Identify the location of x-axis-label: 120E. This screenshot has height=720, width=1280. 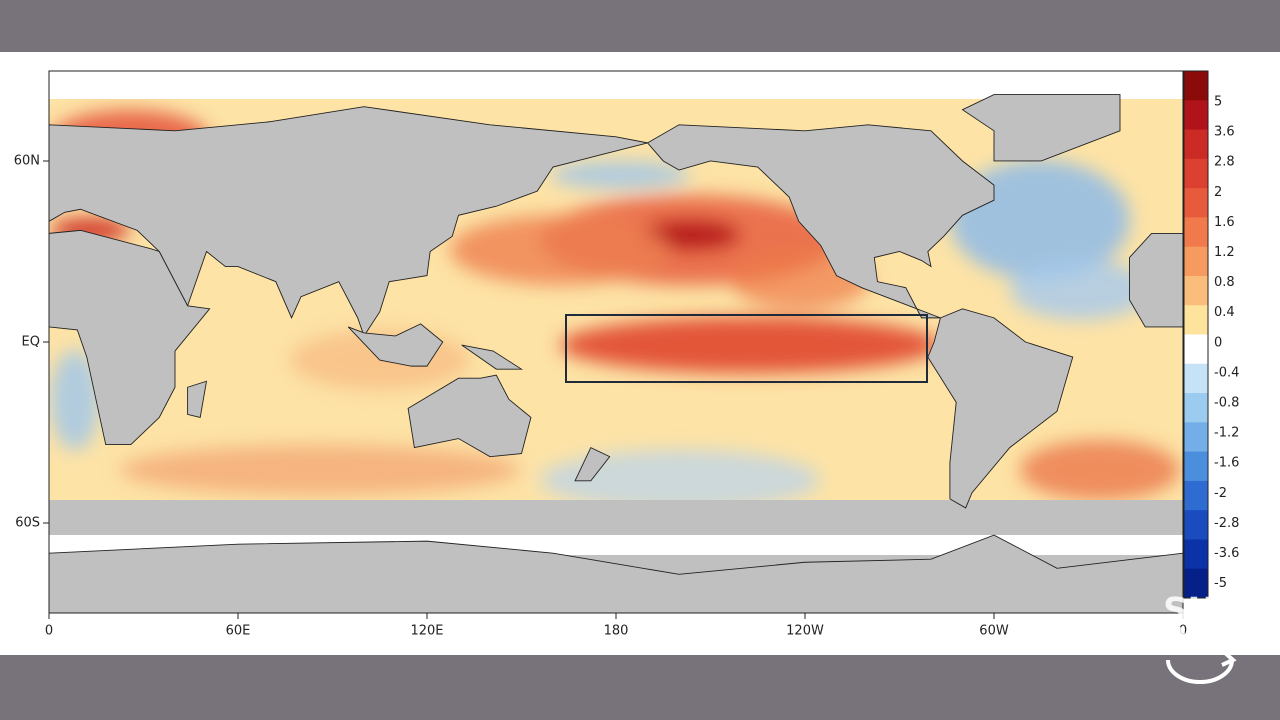
(426, 631).